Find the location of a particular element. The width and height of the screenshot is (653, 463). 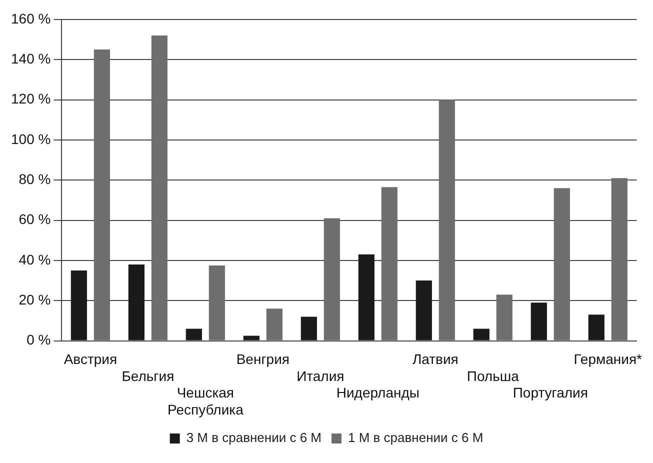

y-tick-label: 140 % is located at coordinates (30, 58).